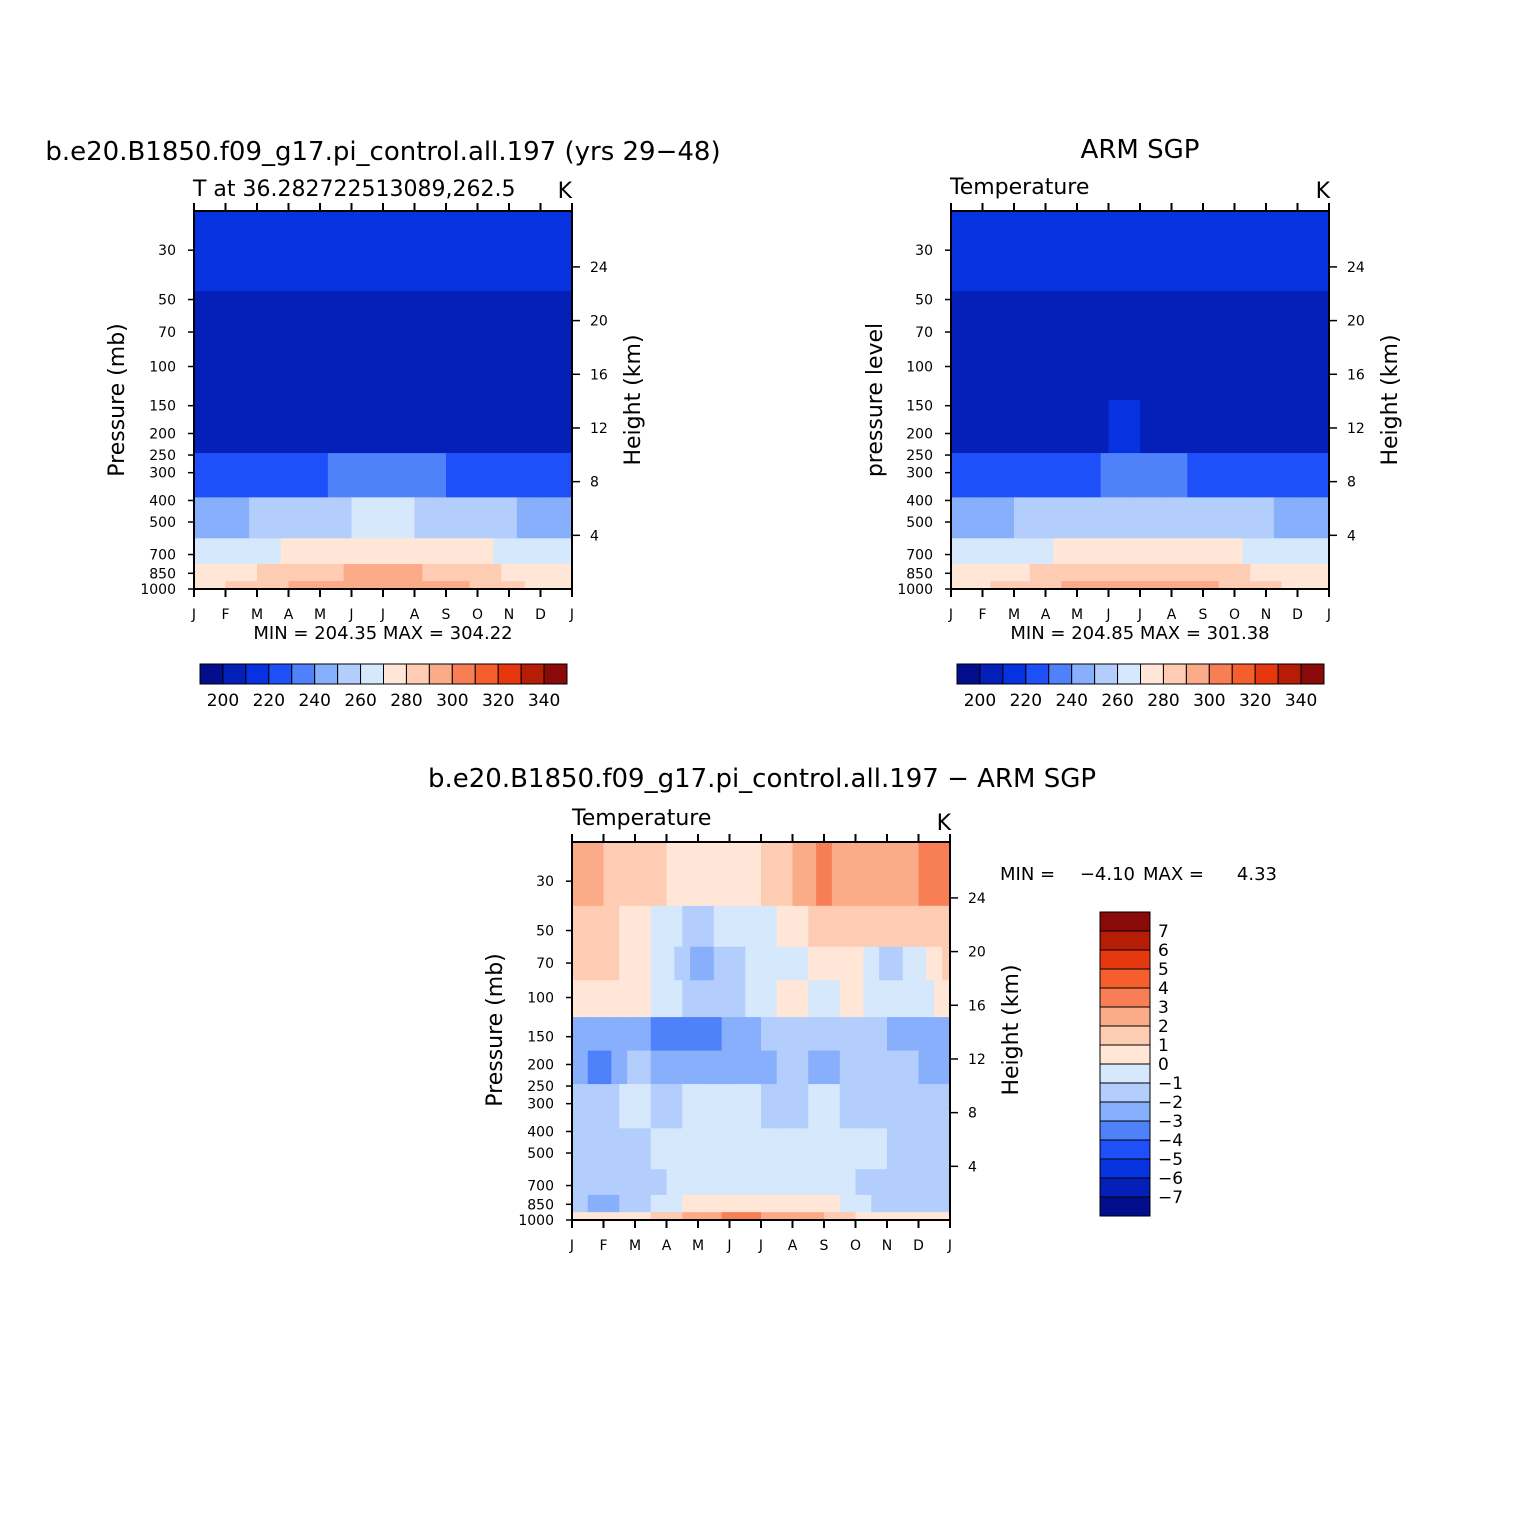 This screenshot has height=1528, width=1524. I want to click on colorbar-tick-label: 340, so click(1301, 701).